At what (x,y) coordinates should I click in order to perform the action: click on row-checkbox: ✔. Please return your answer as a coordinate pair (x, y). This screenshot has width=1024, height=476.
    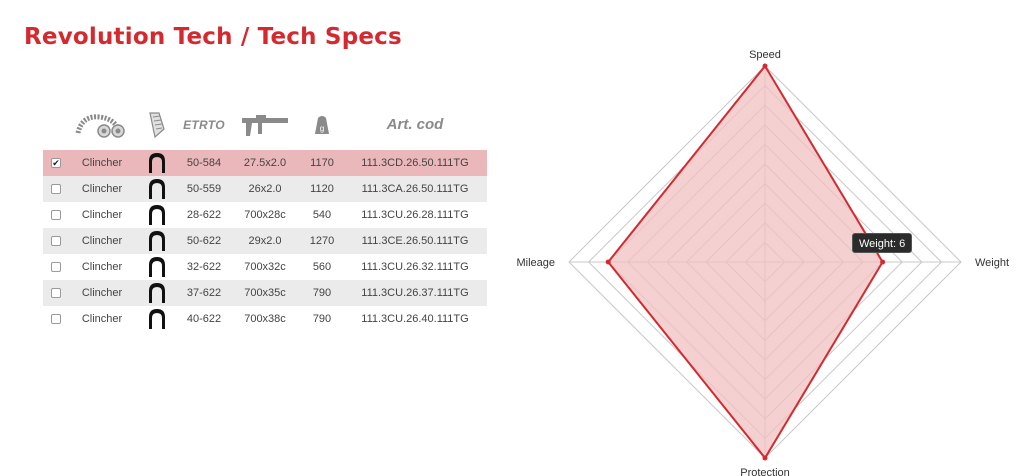
    Looking at the image, I should click on (56, 162).